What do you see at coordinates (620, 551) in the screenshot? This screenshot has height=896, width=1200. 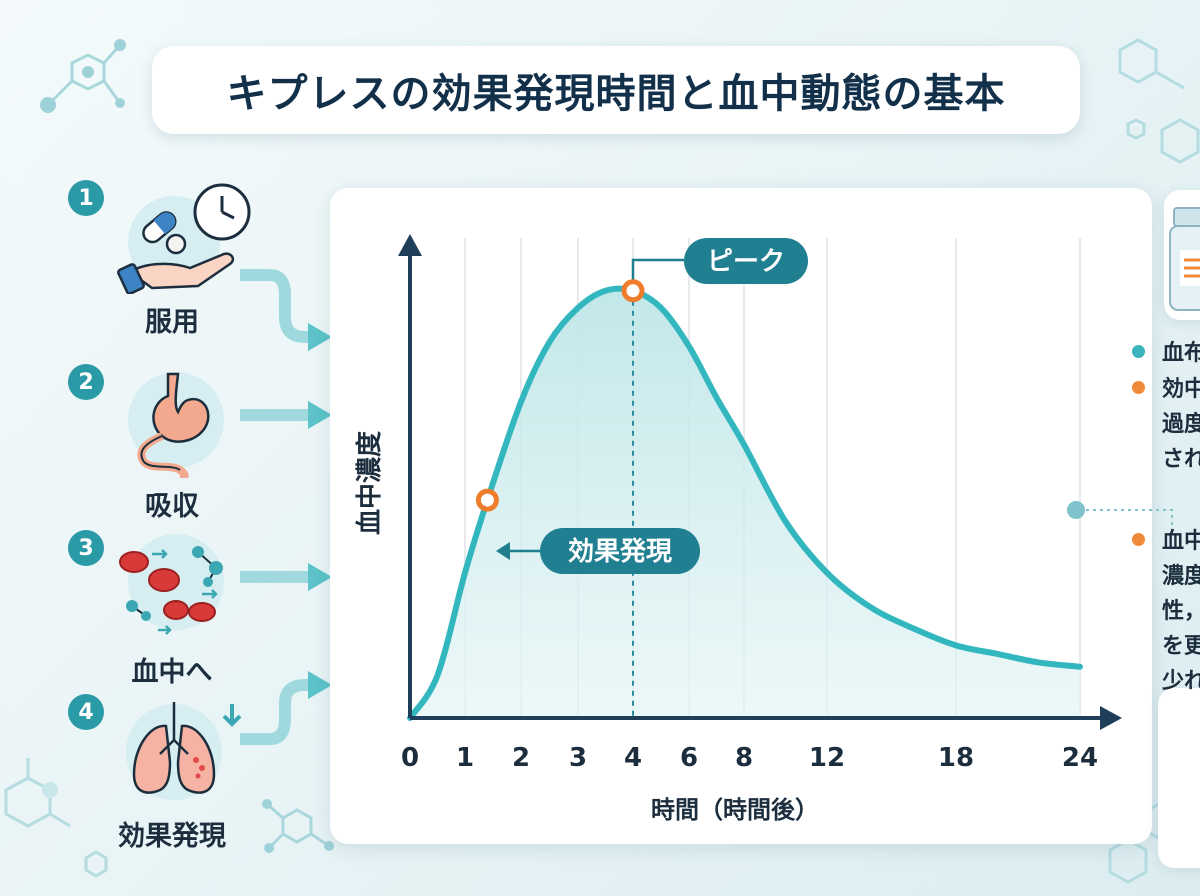 I see `onset-label: 効果発現` at bounding box center [620, 551].